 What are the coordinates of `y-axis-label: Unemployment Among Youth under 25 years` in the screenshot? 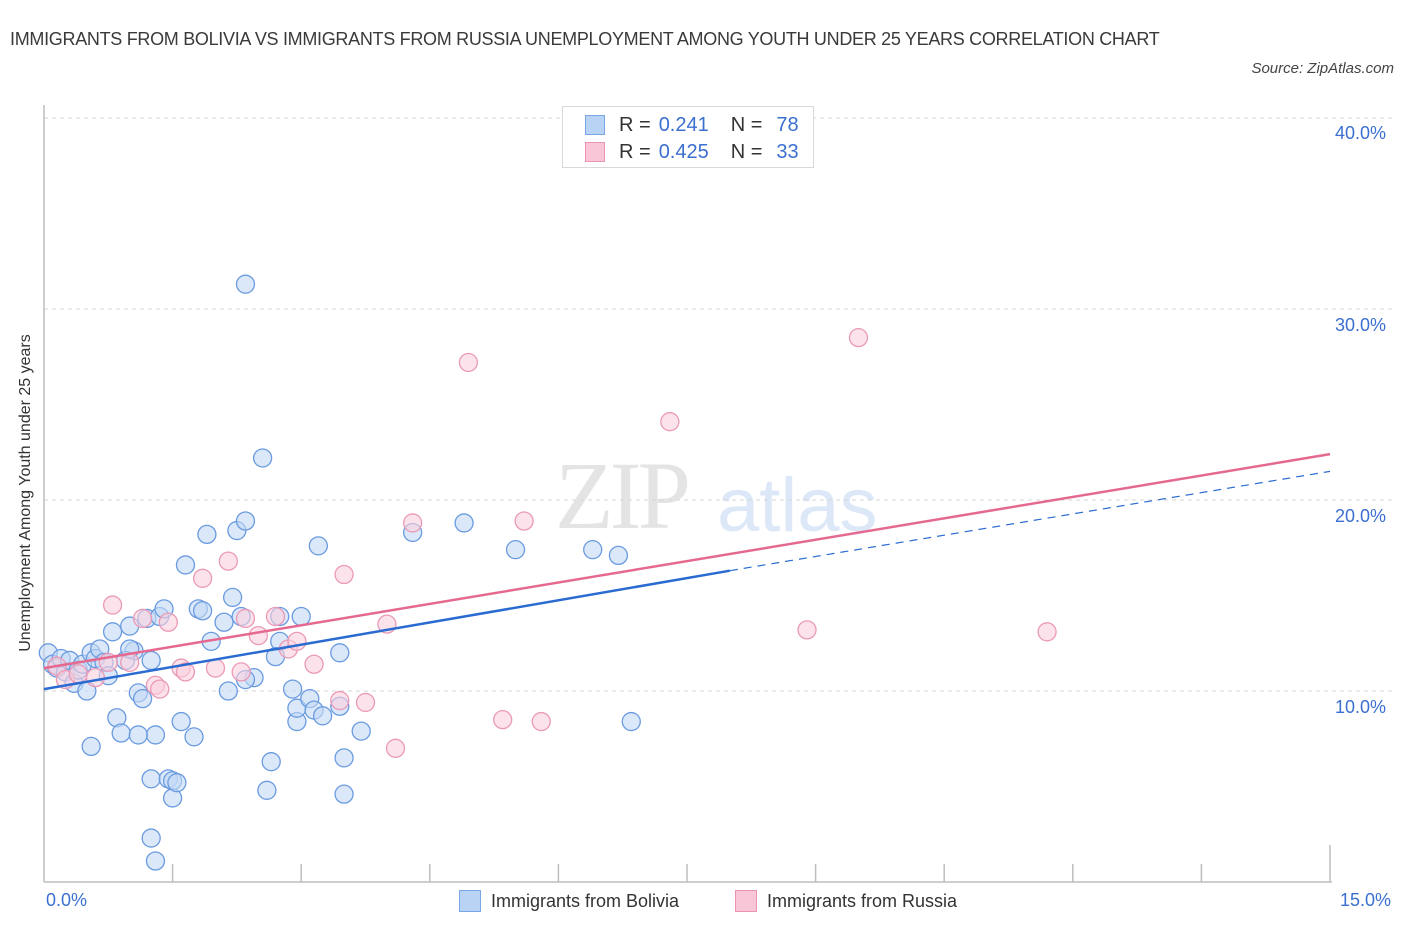 It's located at (25, 493).